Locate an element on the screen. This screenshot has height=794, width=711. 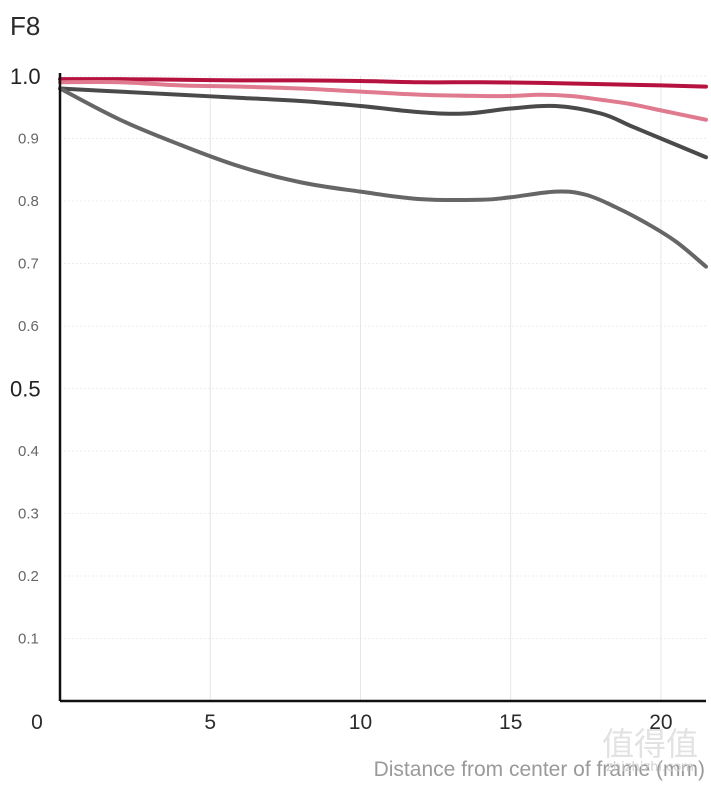
y-tick-label-1: 0.2 is located at coordinates (28, 576).